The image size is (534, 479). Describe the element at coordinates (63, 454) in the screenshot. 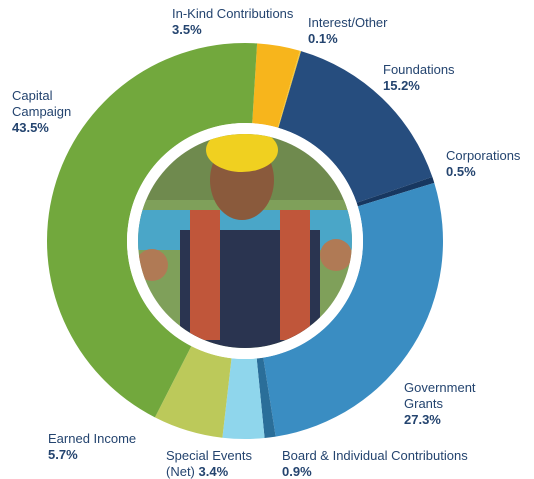

I see `label-value: 5.7%` at that location.